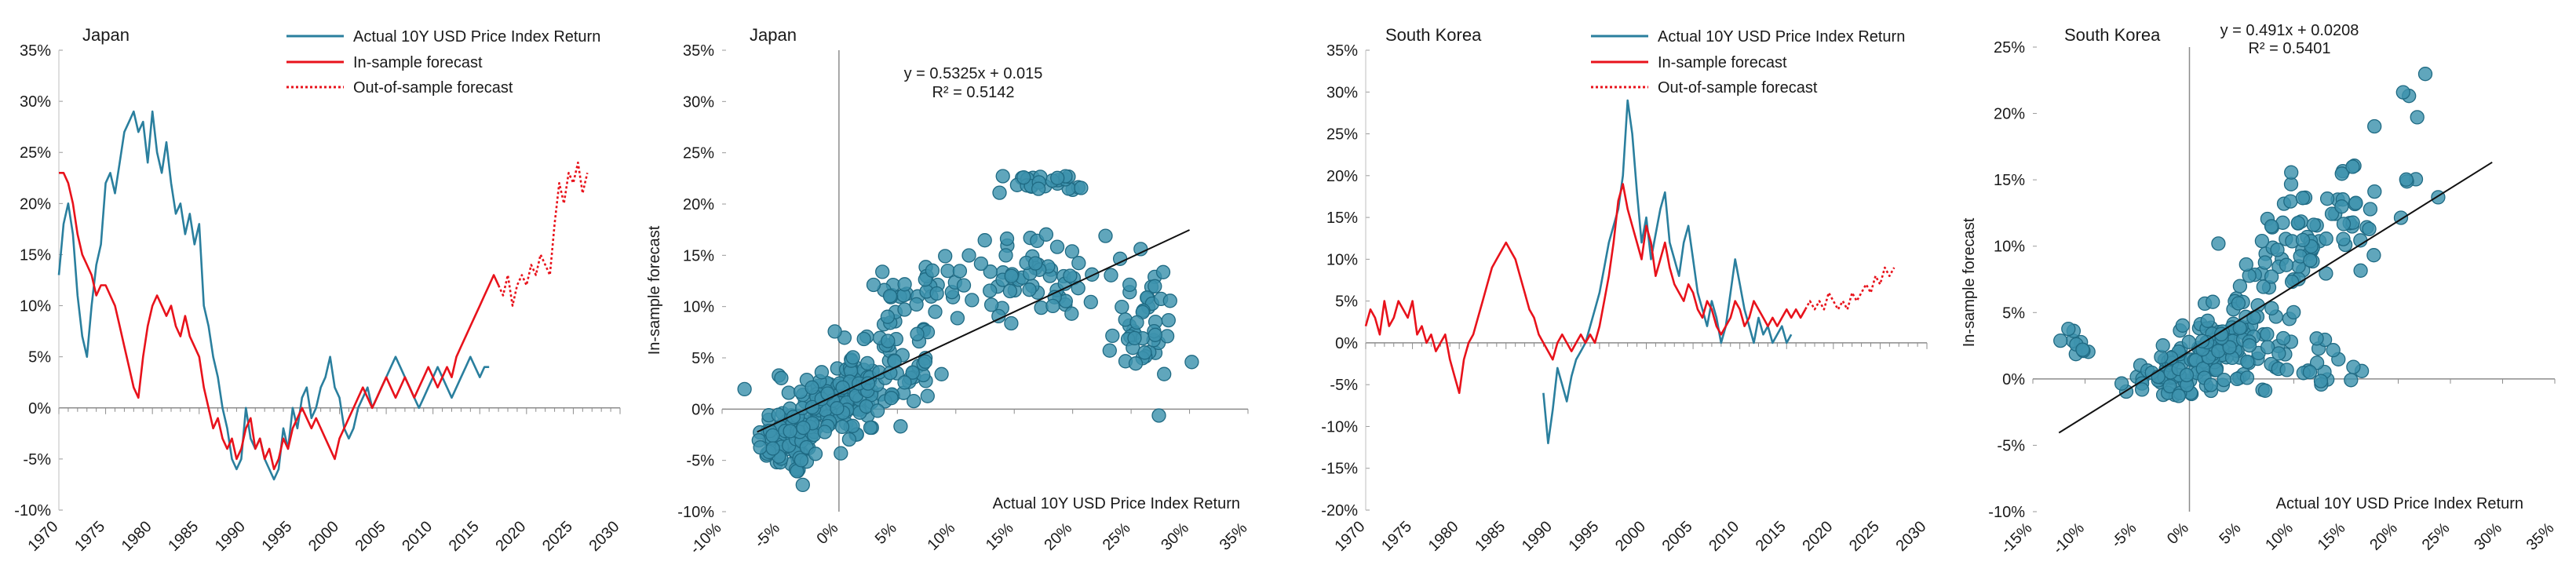 The image size is (2576, 576). I want to click on x-tick-label: 2000, so click(323, 536).